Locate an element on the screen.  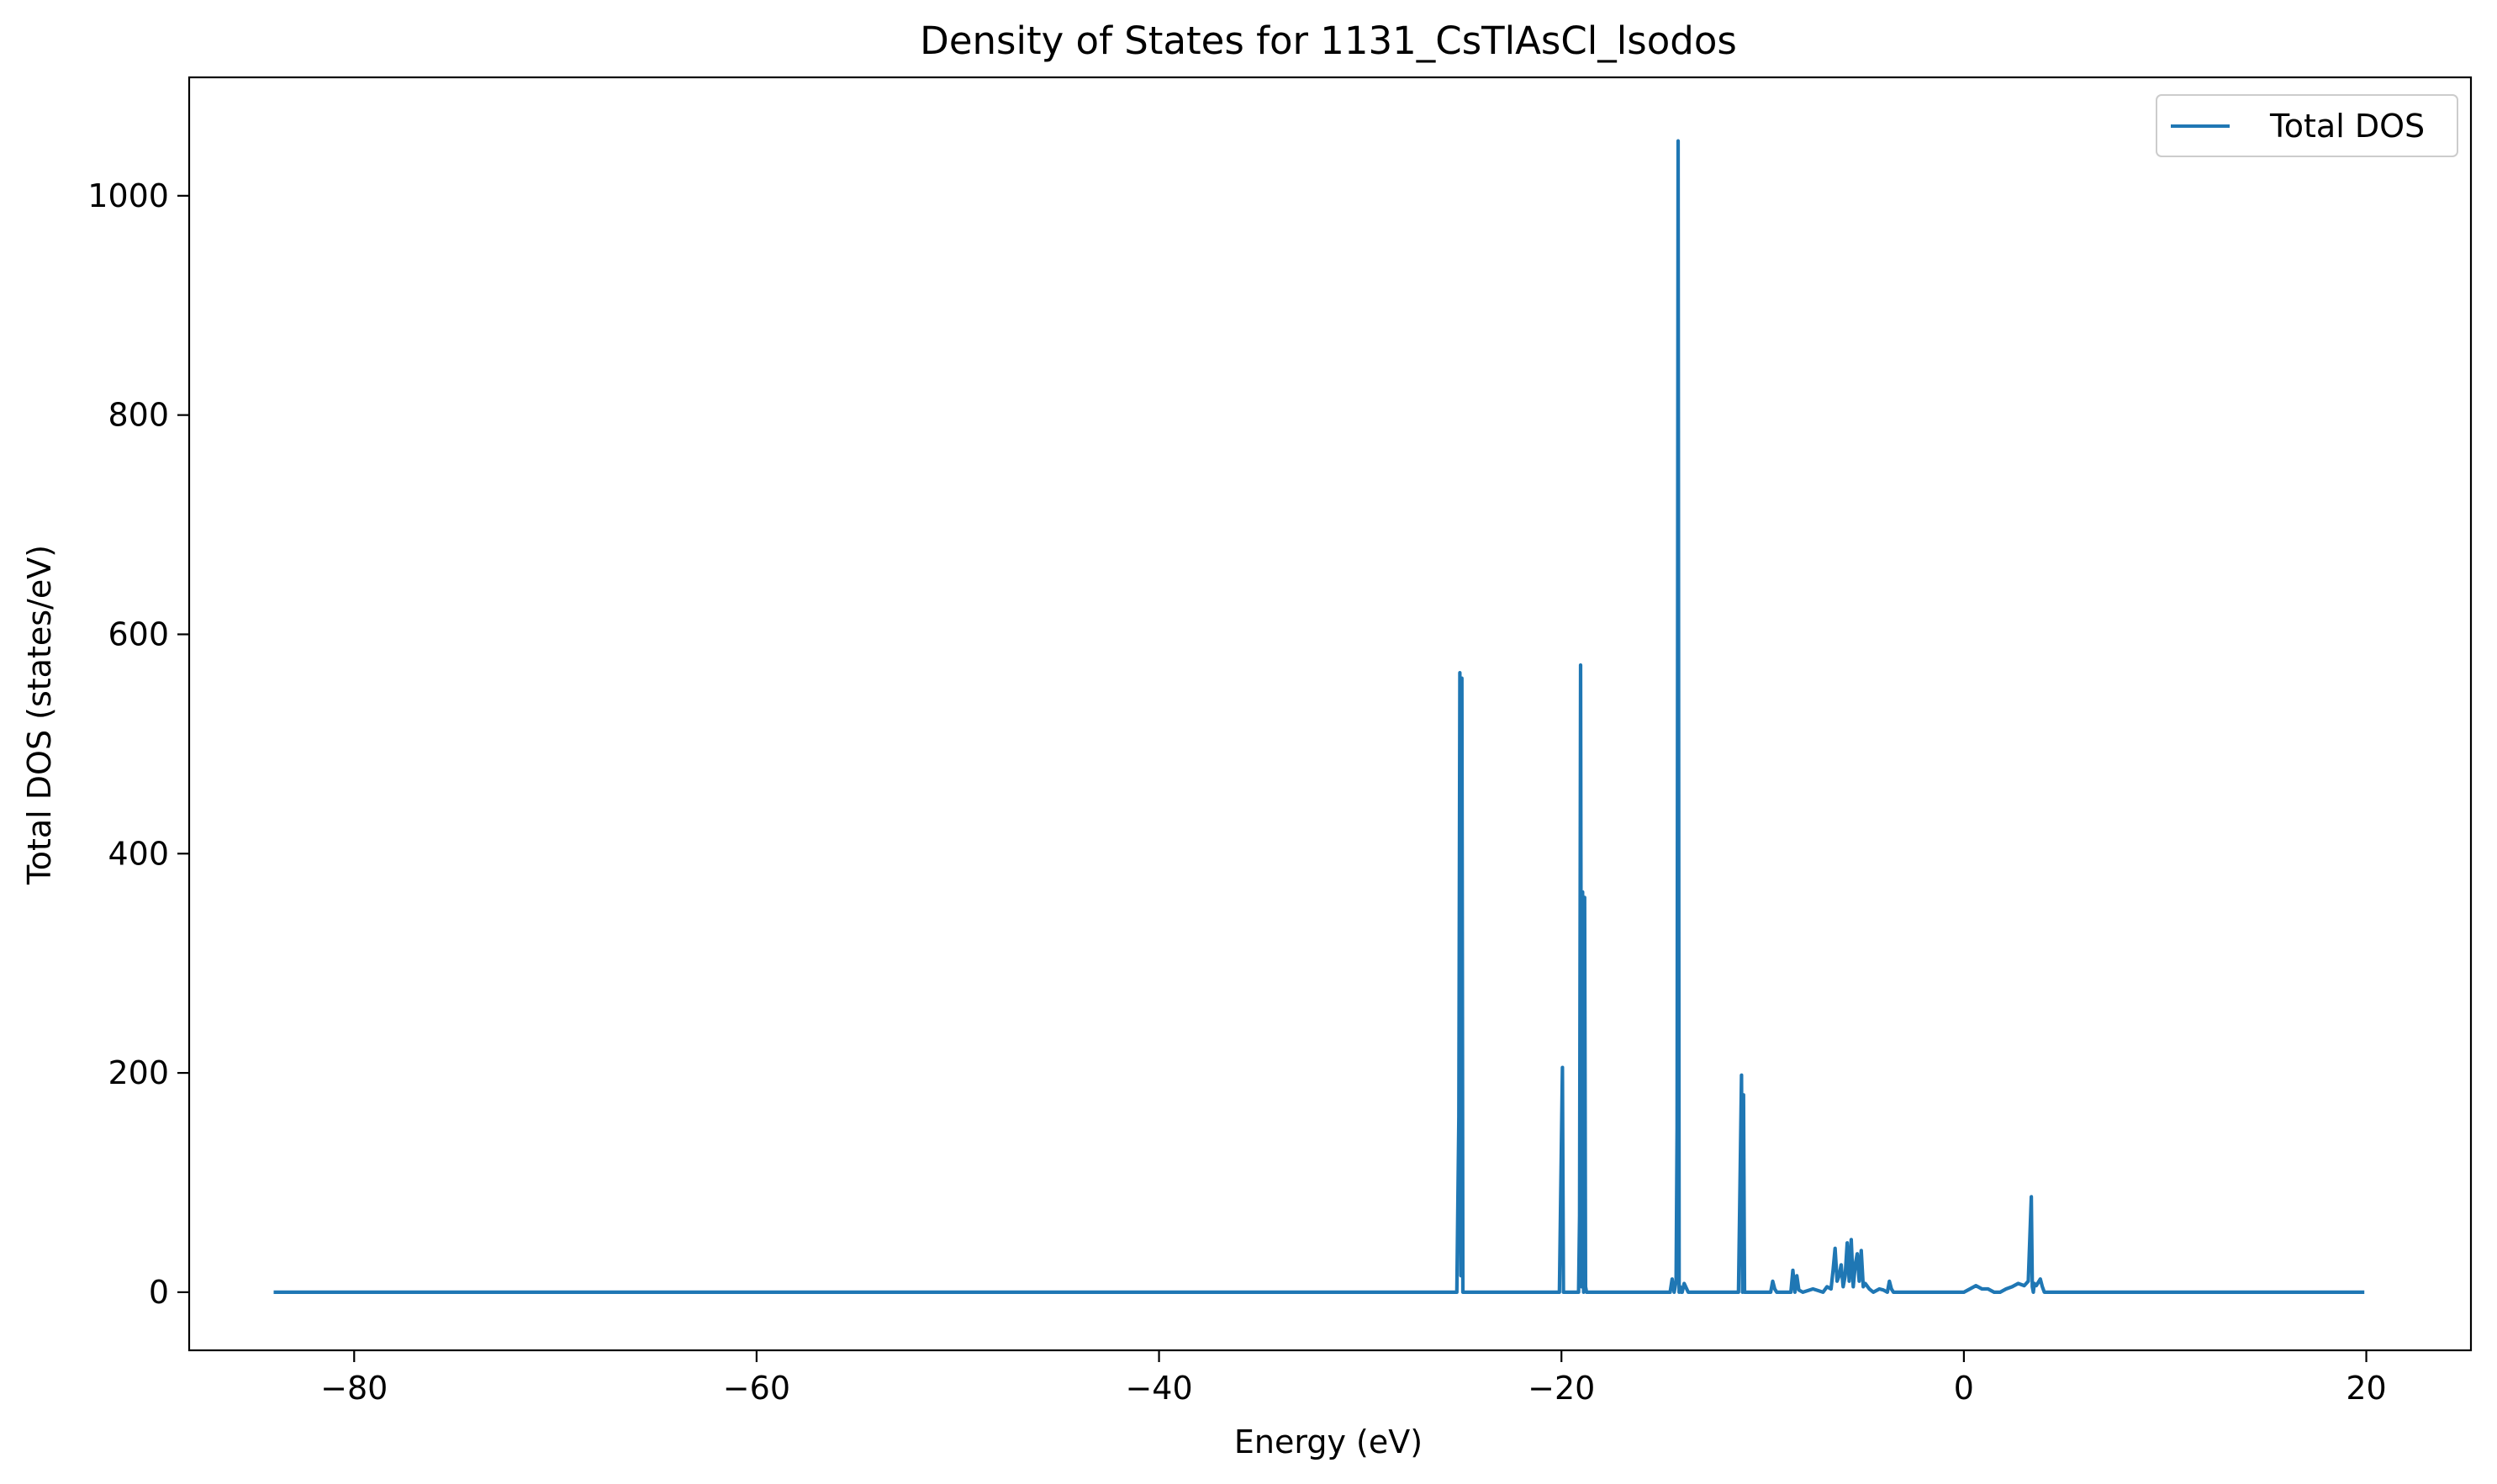
x-tick-label: −60 is located at coordinates (756, 1388).